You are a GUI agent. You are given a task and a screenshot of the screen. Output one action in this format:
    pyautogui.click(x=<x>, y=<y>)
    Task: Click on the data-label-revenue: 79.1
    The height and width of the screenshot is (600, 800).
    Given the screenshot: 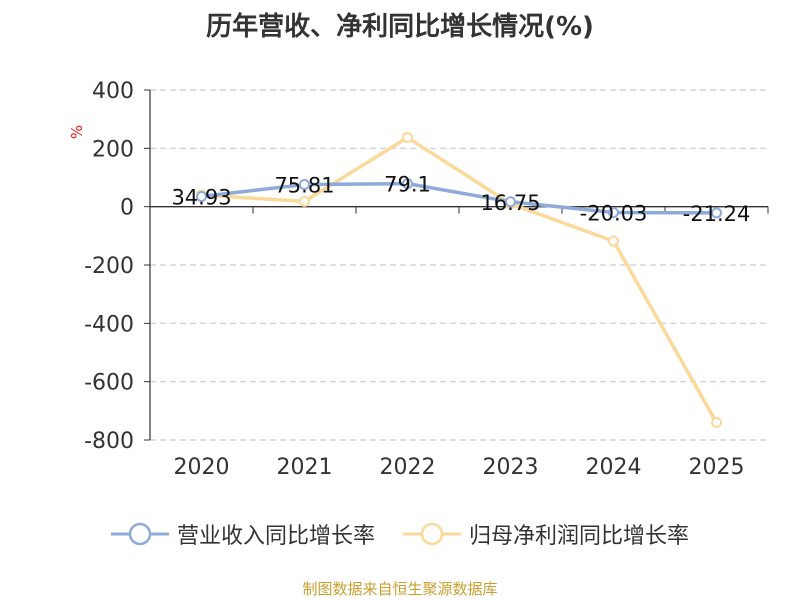 What is the action you would take?
    pyautogui.click(x=407, y=185)
    